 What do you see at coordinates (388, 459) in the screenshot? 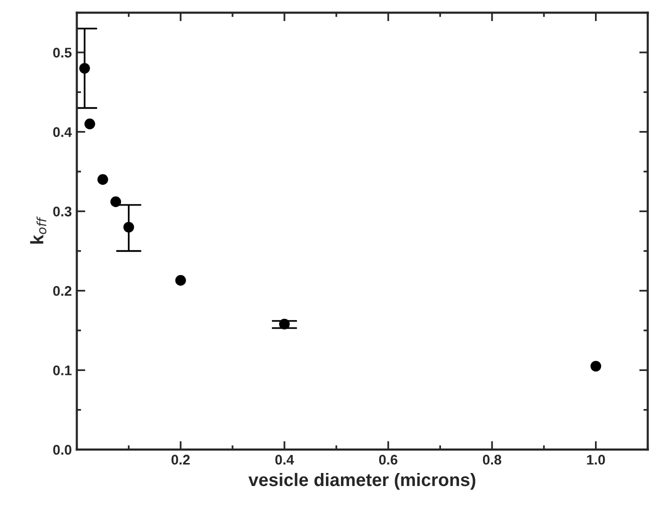
I see `x-tick-label: 0.6` at bounding box center [388, 459].